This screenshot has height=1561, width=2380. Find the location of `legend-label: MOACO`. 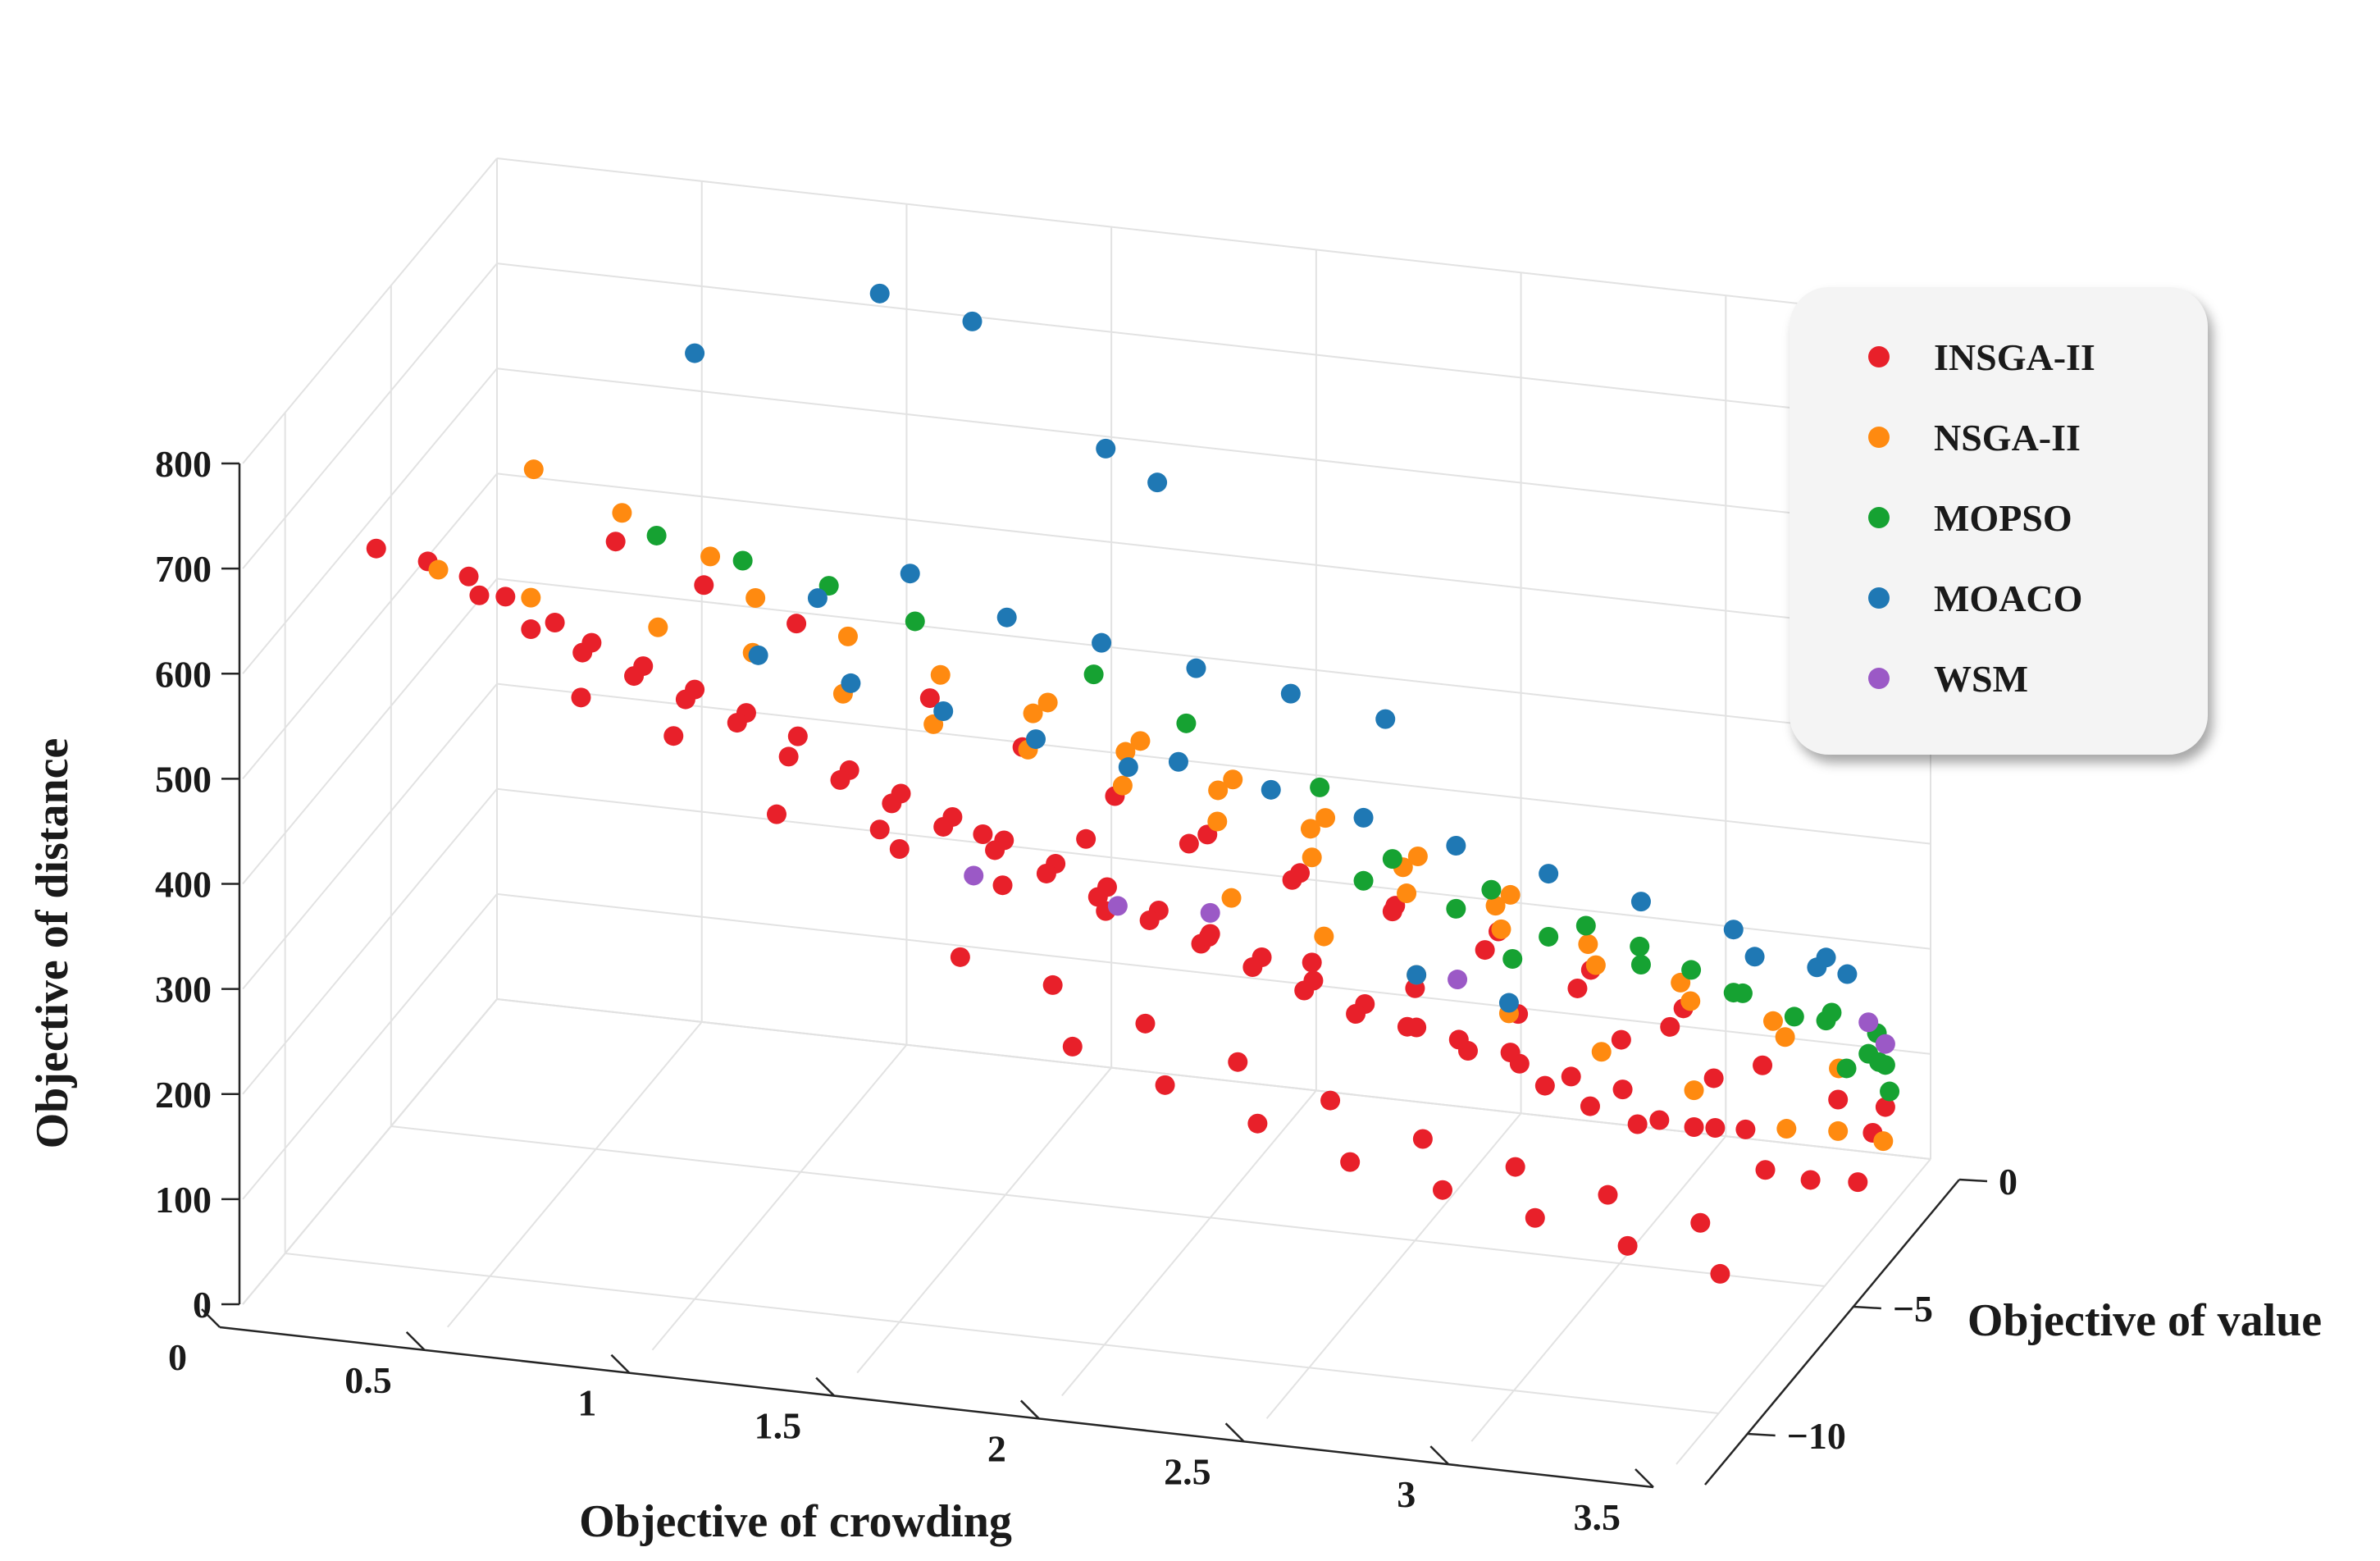

legend-label: MOACO is located at coordinates (2009, 598).